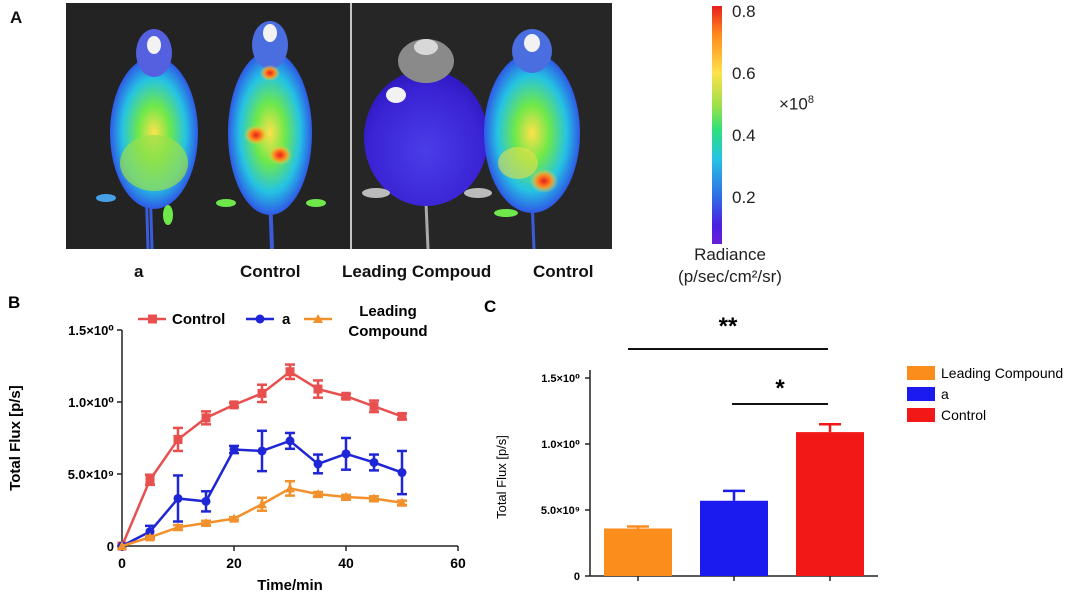 This screenshot has height=596, width=1072. Describe the element at coordinates (387, 331) in the screenshot. I see `b-legend-label-leading-2: Compound` at that location.